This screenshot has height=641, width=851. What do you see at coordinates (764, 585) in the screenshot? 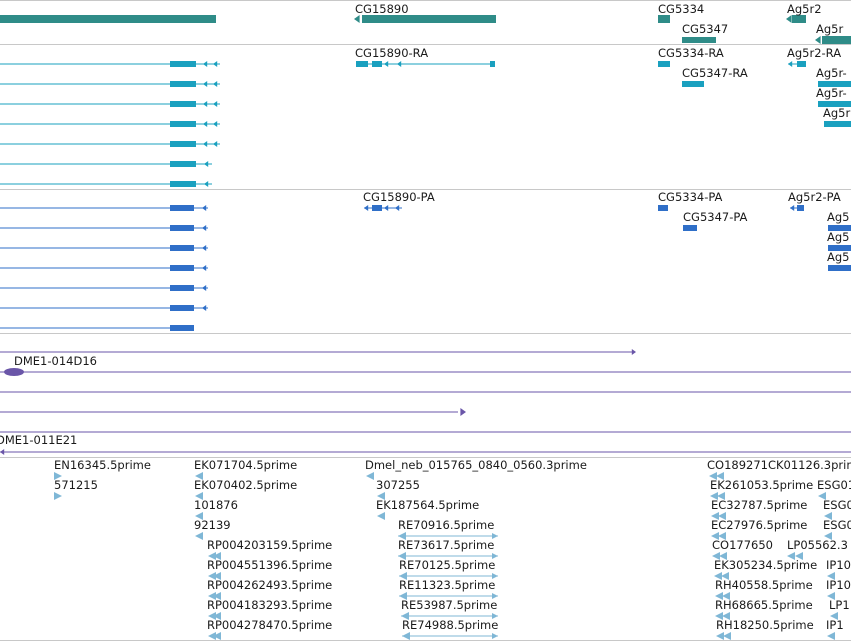
I see `est-label: RH40558.5prime` at bounding box center [764, 585].